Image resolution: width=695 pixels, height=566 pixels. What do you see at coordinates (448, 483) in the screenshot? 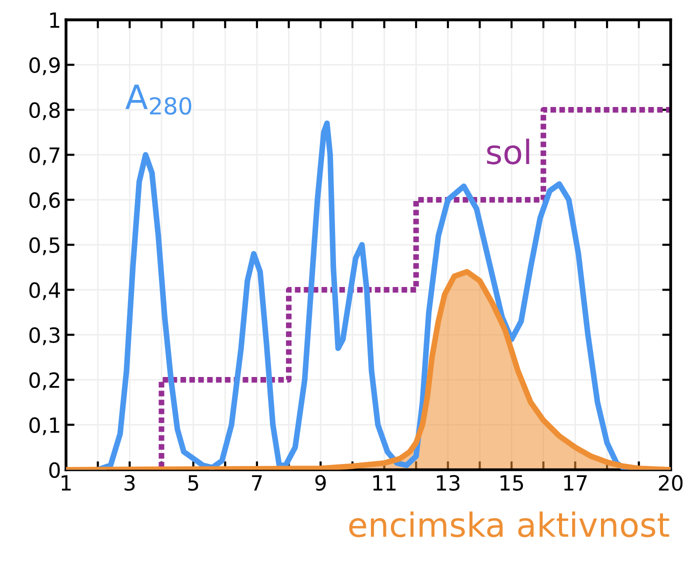
I see `x-tick-label: 13` at bounding box center [448, 483].